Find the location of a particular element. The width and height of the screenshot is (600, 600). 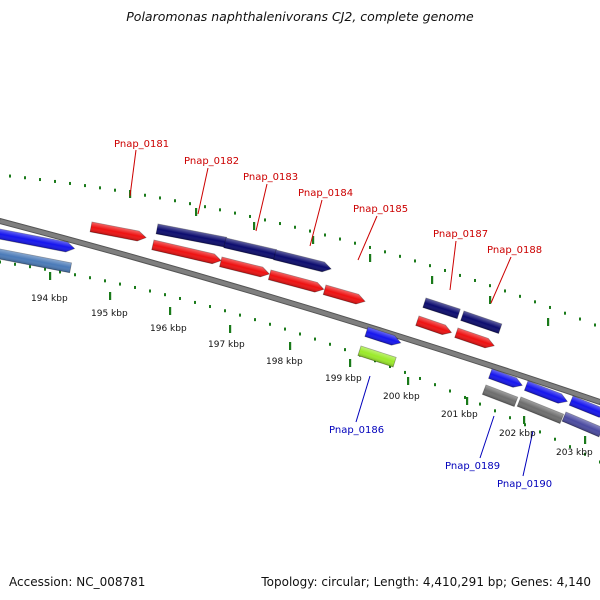

gene-pnap-0188-upper-shade is located at coordinates (481, 322).